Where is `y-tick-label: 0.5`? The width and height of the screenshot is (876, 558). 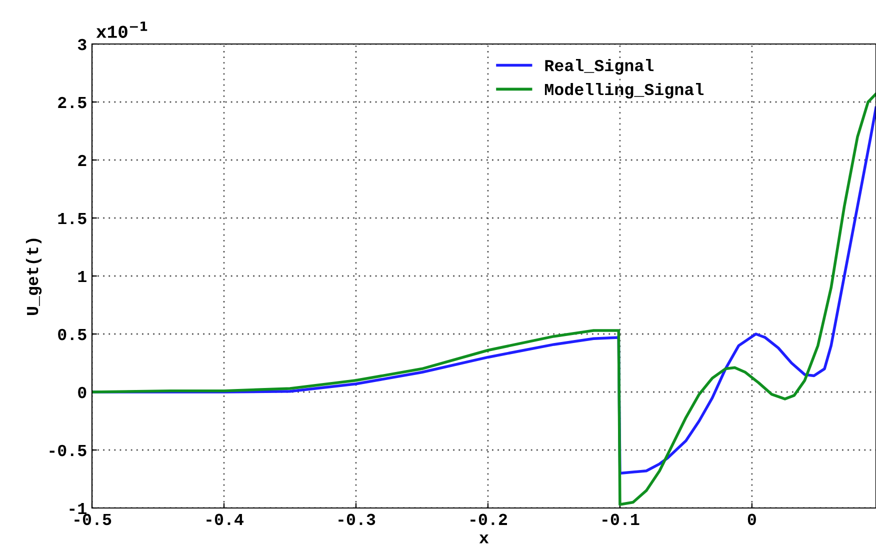 y-tick-label: 0.5 is located at coordinates (72, 334).